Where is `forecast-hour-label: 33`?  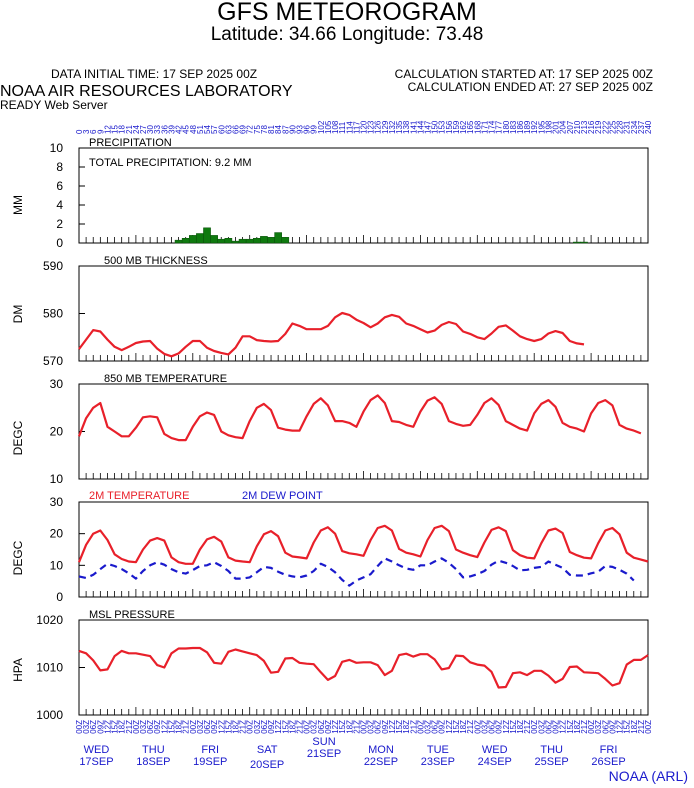 forecast-hour-label: 33 is located at coordinates (157, 129).